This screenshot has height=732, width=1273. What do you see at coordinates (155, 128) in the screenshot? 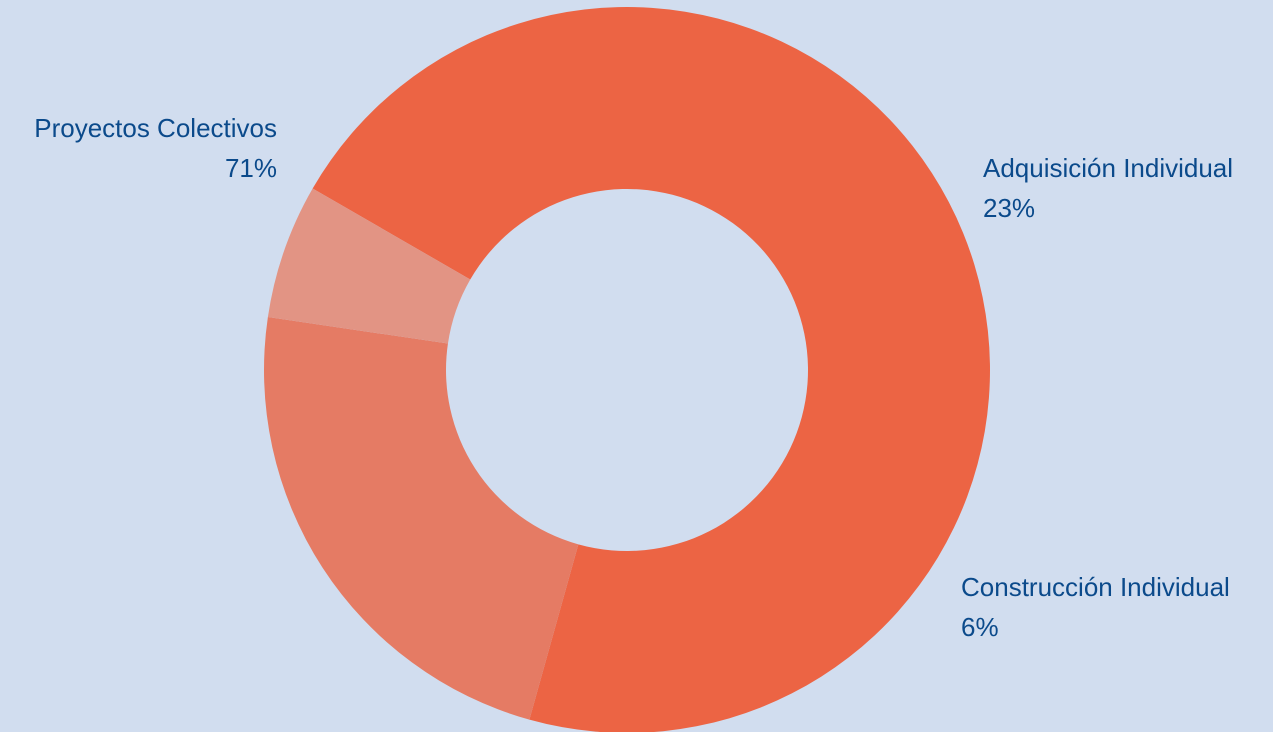
I see `slice-label-category: Proyectos Colectivos` at bounding box center [155, 128].